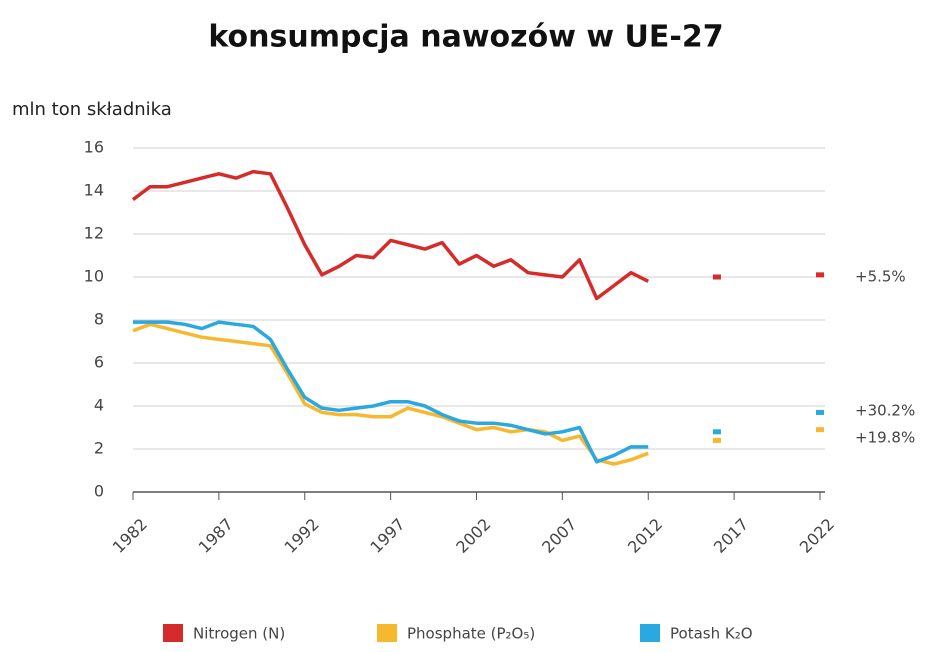 This screenshot has height=652, width=932. I want to click on y-tick-label: 6, so click(99, 362).